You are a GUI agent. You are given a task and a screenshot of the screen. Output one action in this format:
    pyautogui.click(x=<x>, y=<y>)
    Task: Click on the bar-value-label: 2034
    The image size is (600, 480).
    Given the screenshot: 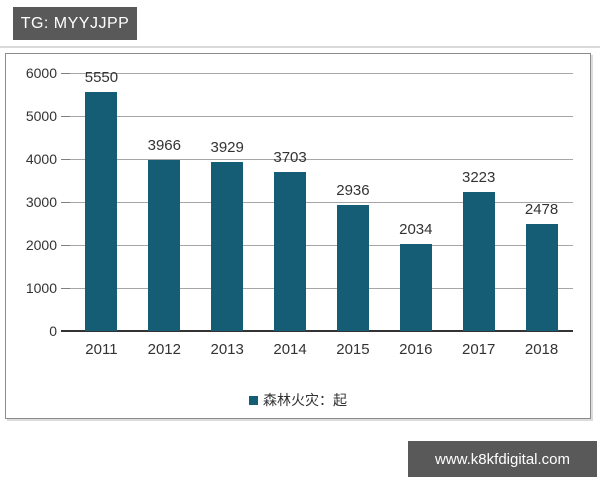 What is the action you would take?
    pyautogui.click(x=416, y=229)
    